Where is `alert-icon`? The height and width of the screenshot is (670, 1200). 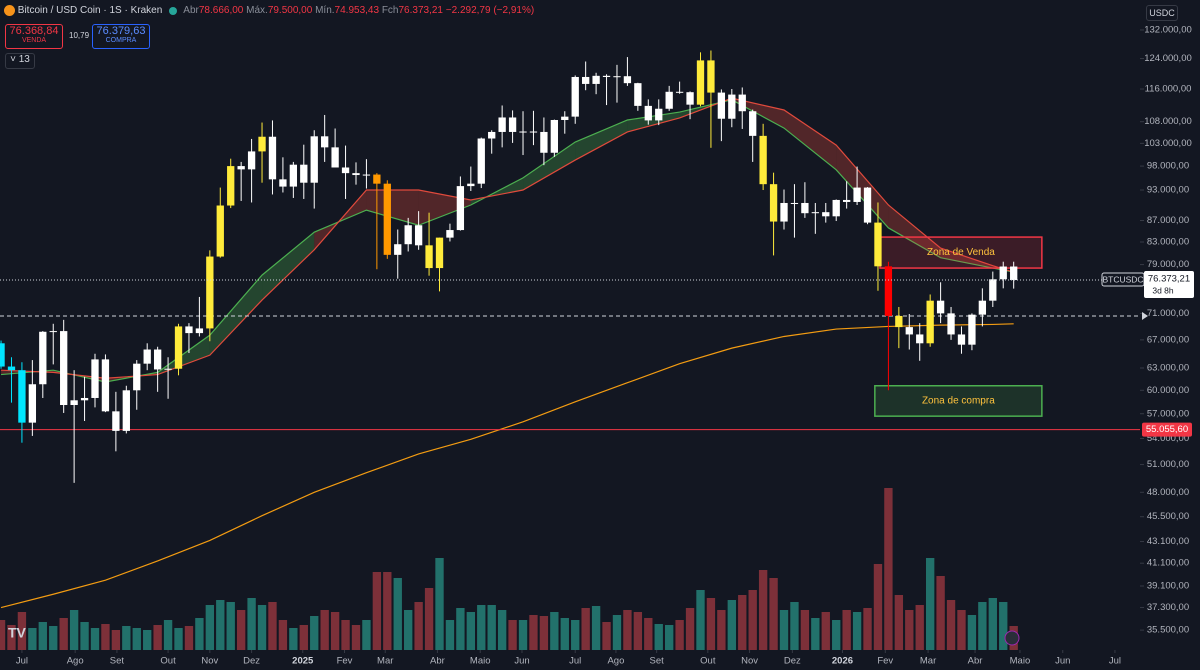 alert-icon is located at coordinates (1012, 638).